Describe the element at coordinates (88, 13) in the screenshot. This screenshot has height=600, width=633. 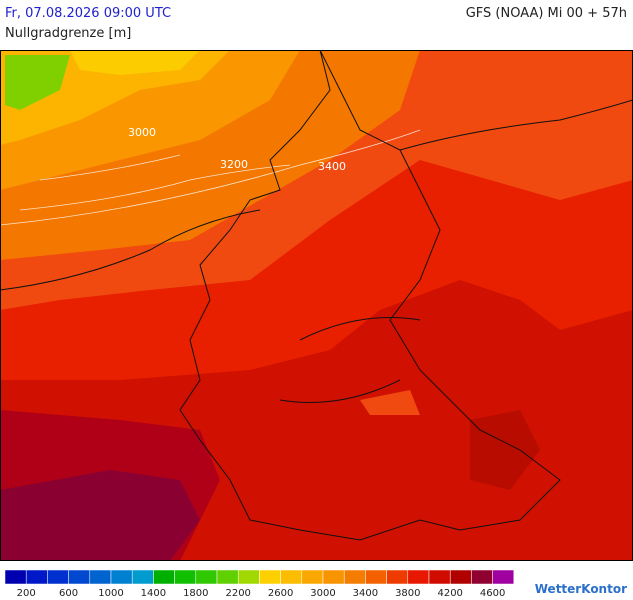
I see `date-label: Fr, 07.08.2026 09:00 UTC` at that location.